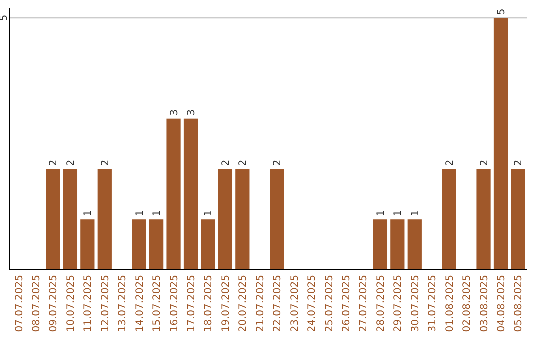  Describe the element at coordinates (71, 303) in the screenshot. I see `x-tick-label: 10.07.2025` at that location.